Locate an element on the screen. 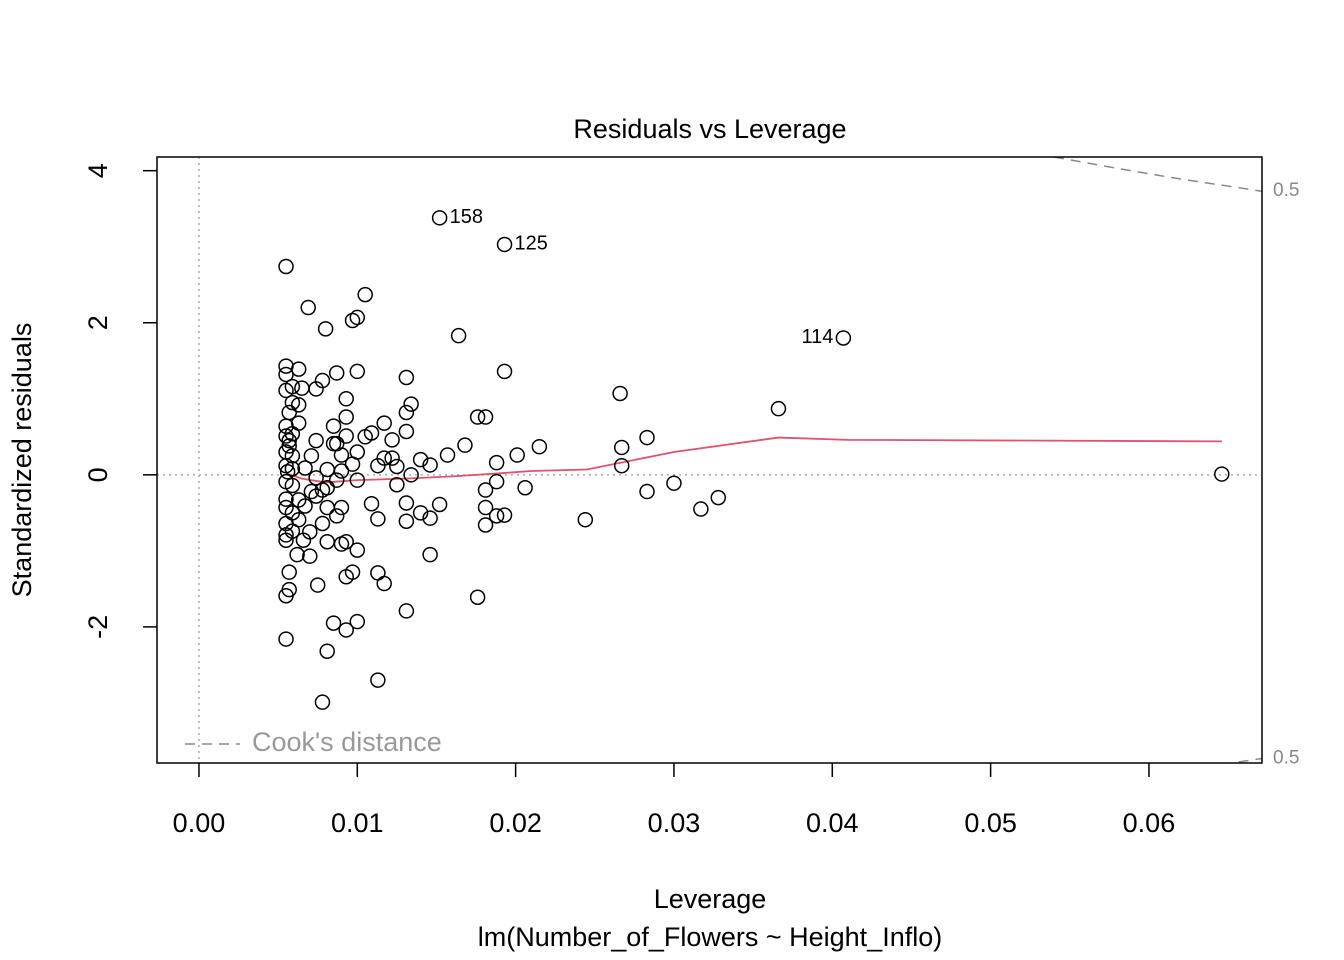 This screenshot has height=960, width=1344. y-tick-label: 0 is located at coordinates (98, 474).